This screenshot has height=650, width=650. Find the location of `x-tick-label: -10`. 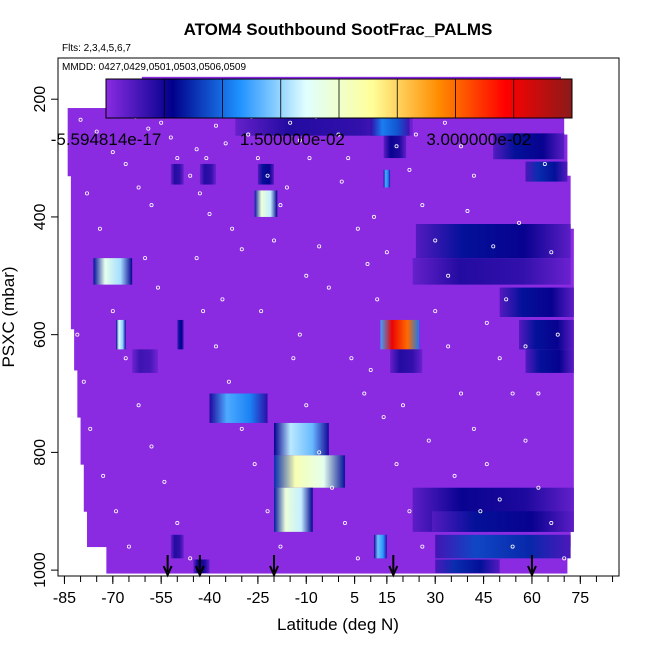

x-tick-label: -10 is located at coordinates (306, 598).